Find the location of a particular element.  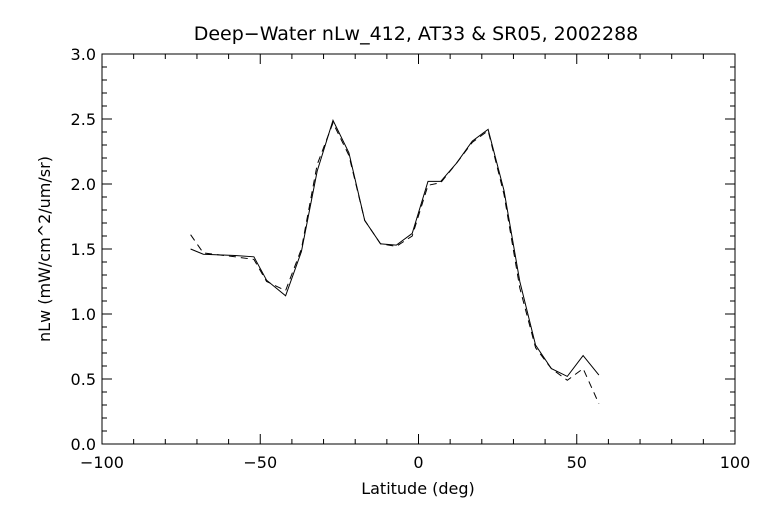

y-tick-label: 1.5 is located at coordinates (83, 249).